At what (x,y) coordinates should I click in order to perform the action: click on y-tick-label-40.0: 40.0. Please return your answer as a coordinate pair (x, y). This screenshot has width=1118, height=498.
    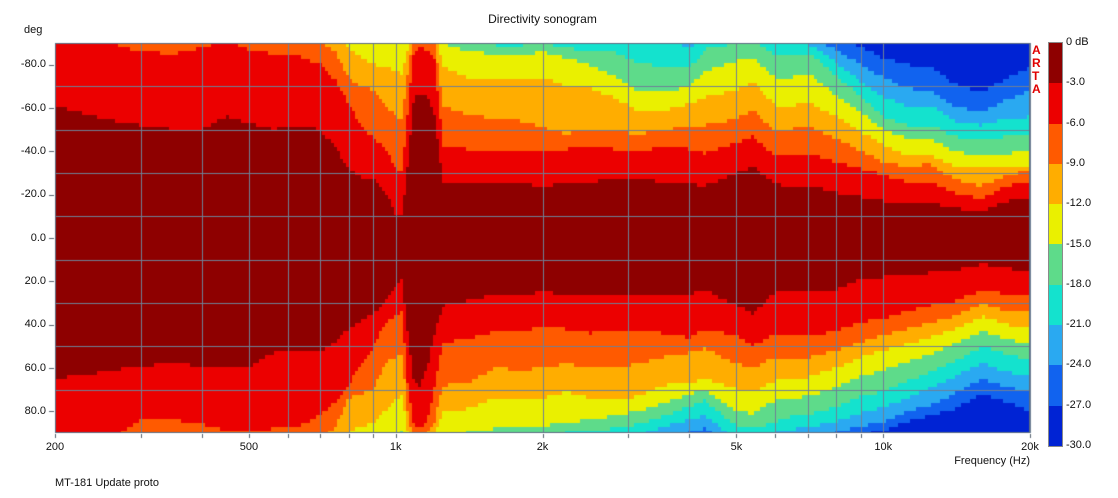
    Looking at the image, I should click on (35, 324).